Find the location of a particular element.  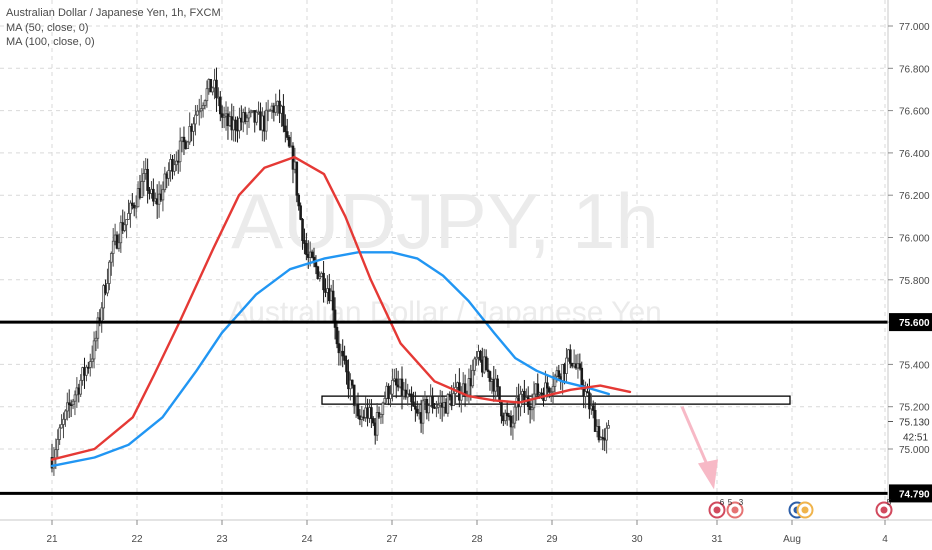

projection-arrow-head is located at coordinates (708, 474).